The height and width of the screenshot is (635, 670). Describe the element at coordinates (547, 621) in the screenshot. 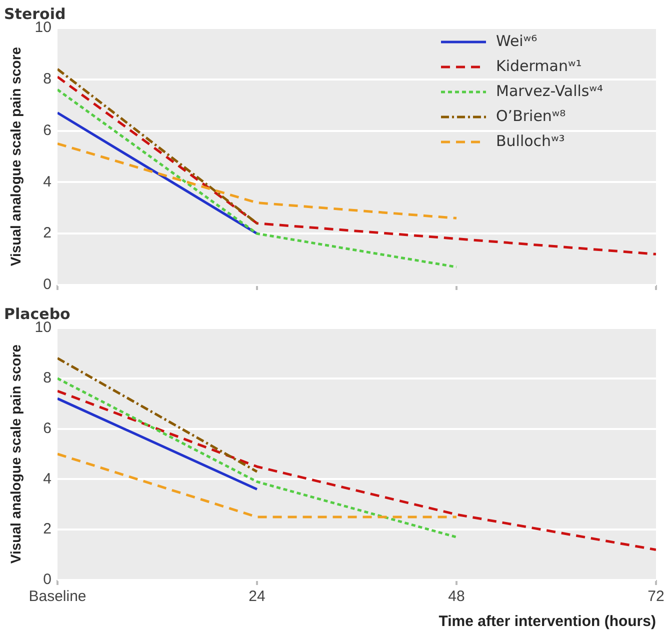

I see `x-axis-title: Time after intervention (hours)` at that location.